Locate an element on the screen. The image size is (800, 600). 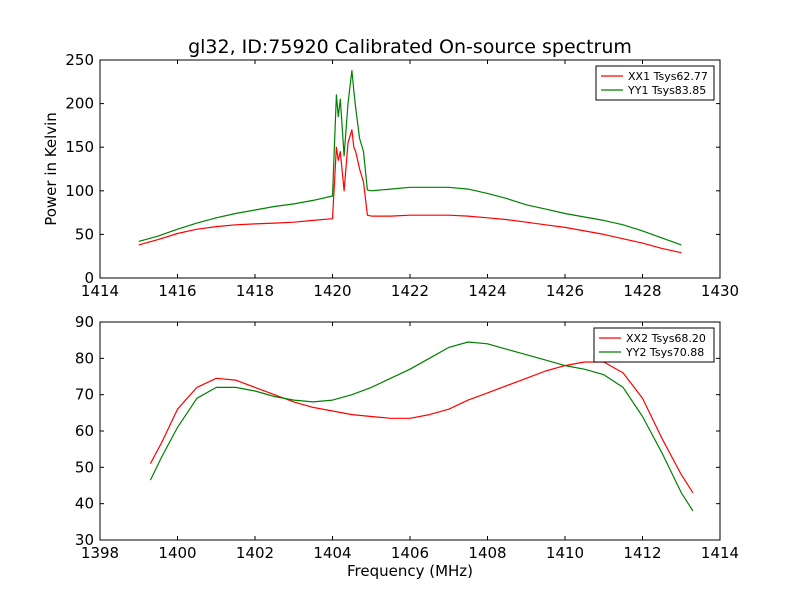
legend-entry-label: YY1 Tsys83.85 is located at coordinates (666, 90).